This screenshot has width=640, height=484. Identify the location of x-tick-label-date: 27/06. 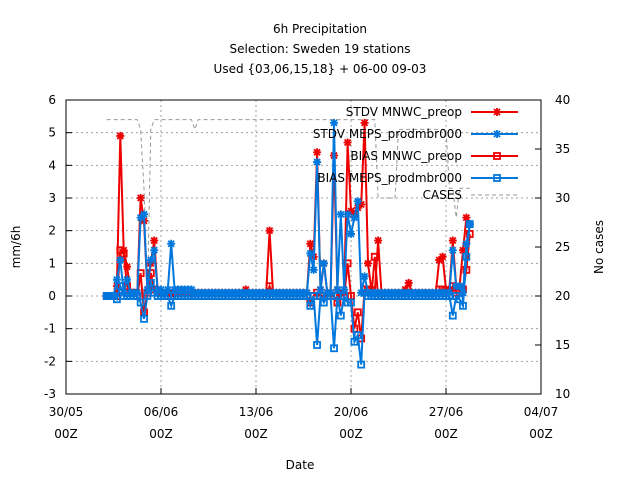
(446, 412).